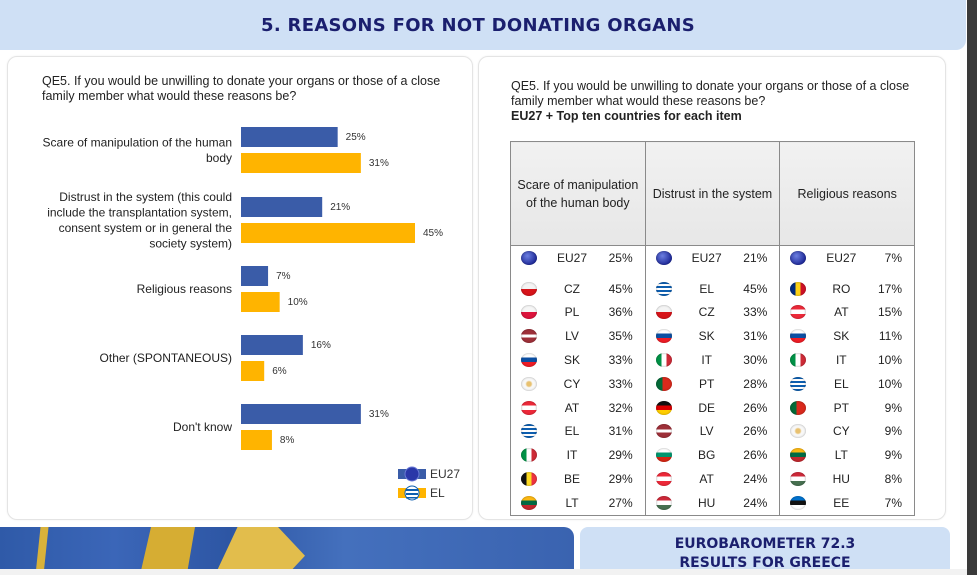 The width and height of the screenshot is (977, 575). What do you see at coordinates (765, 544) in the screenshot?
I see `footer-line-1: EUROBAROMETER 72.3` at bounding box center [765, 544].